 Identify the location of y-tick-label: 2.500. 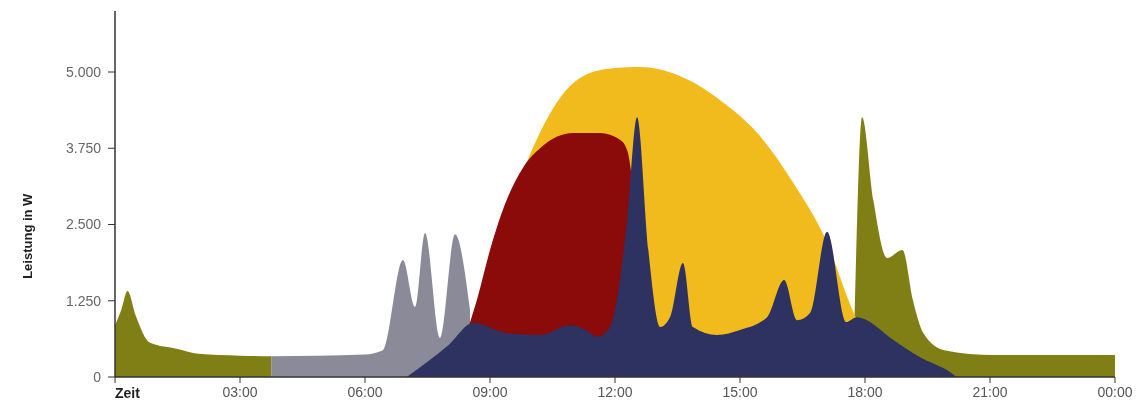
(83, 224).